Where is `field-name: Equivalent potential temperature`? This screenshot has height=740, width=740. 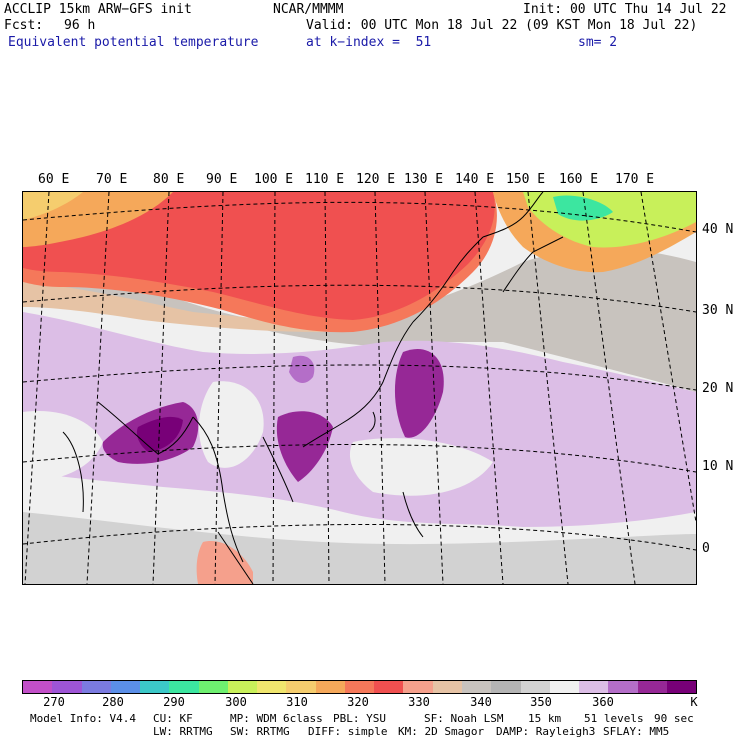 field-name: Equivalent potential temperature is located at coordinates (133, 42).